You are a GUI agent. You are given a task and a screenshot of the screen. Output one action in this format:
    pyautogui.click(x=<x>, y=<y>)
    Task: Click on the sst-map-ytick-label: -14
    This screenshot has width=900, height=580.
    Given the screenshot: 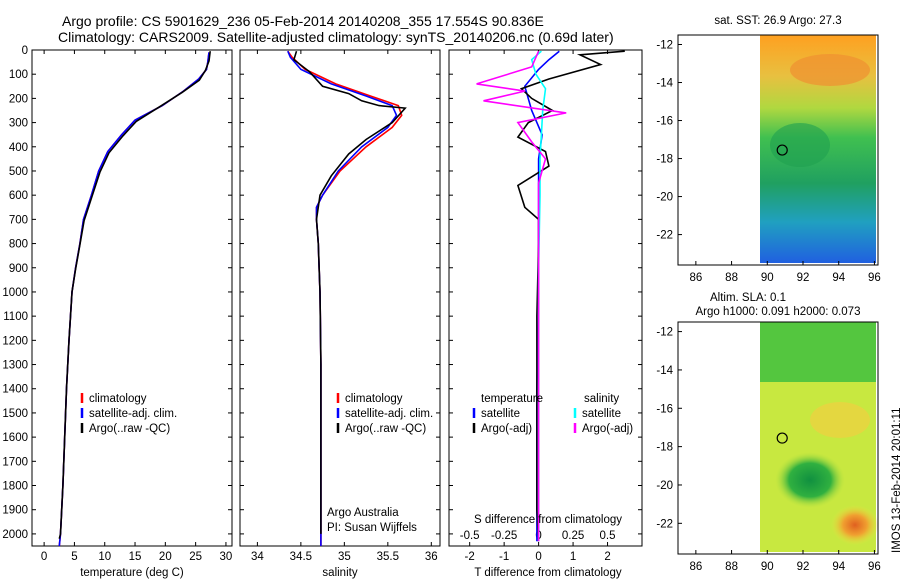 What is the action you would take?
    pyautogui.click(x=664, y=84)
    